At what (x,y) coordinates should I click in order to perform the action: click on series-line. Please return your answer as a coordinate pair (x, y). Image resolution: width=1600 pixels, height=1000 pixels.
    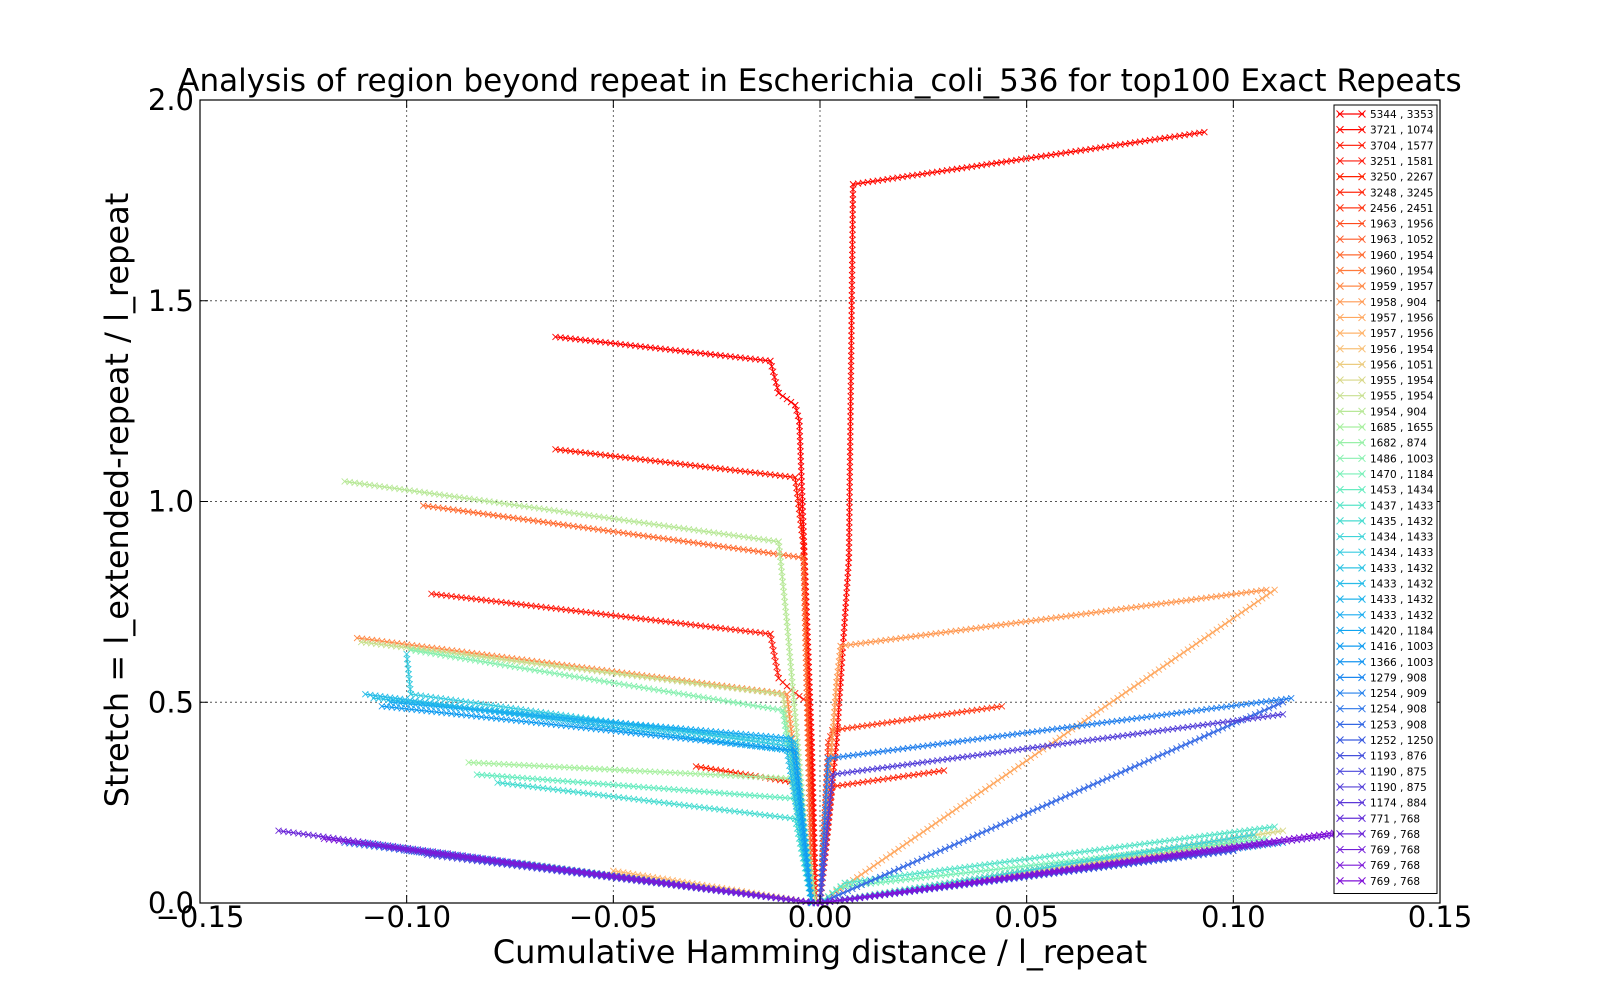
    Looking at the image, I should click on (570, 871).